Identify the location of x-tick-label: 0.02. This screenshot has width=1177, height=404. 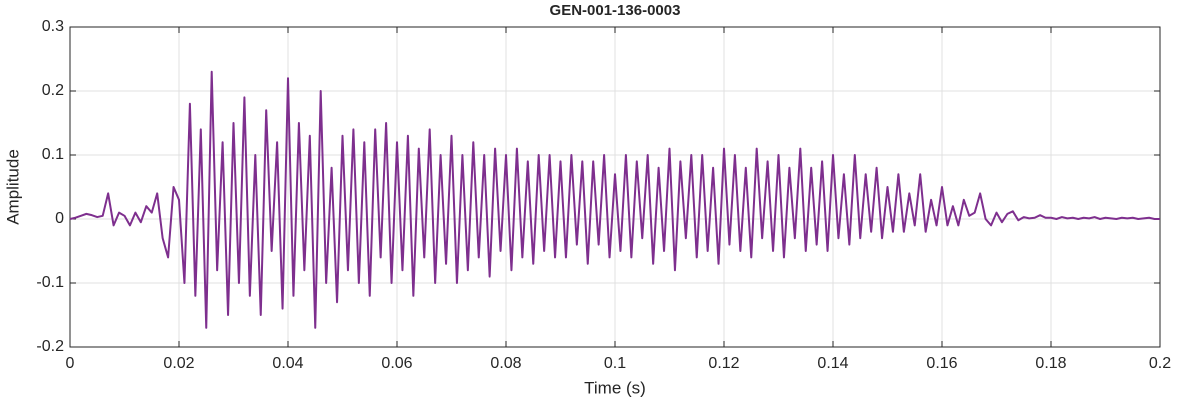
(178, 363).